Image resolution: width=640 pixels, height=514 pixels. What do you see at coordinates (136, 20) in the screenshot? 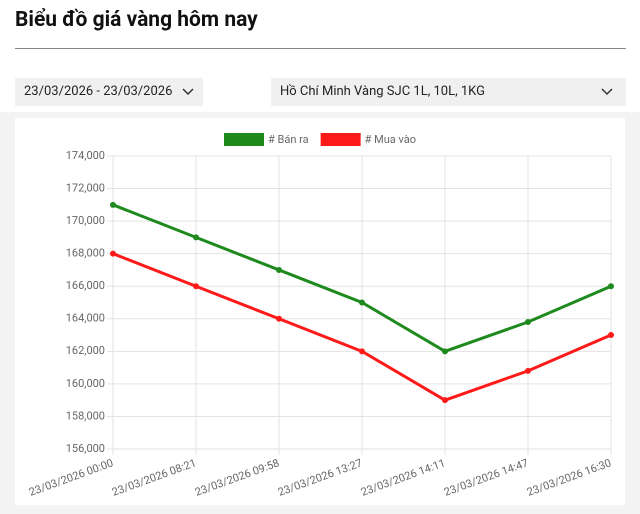
I see `page-title: Biểu đồ giá vàng hôm nay` at bounding box center [136, 20].